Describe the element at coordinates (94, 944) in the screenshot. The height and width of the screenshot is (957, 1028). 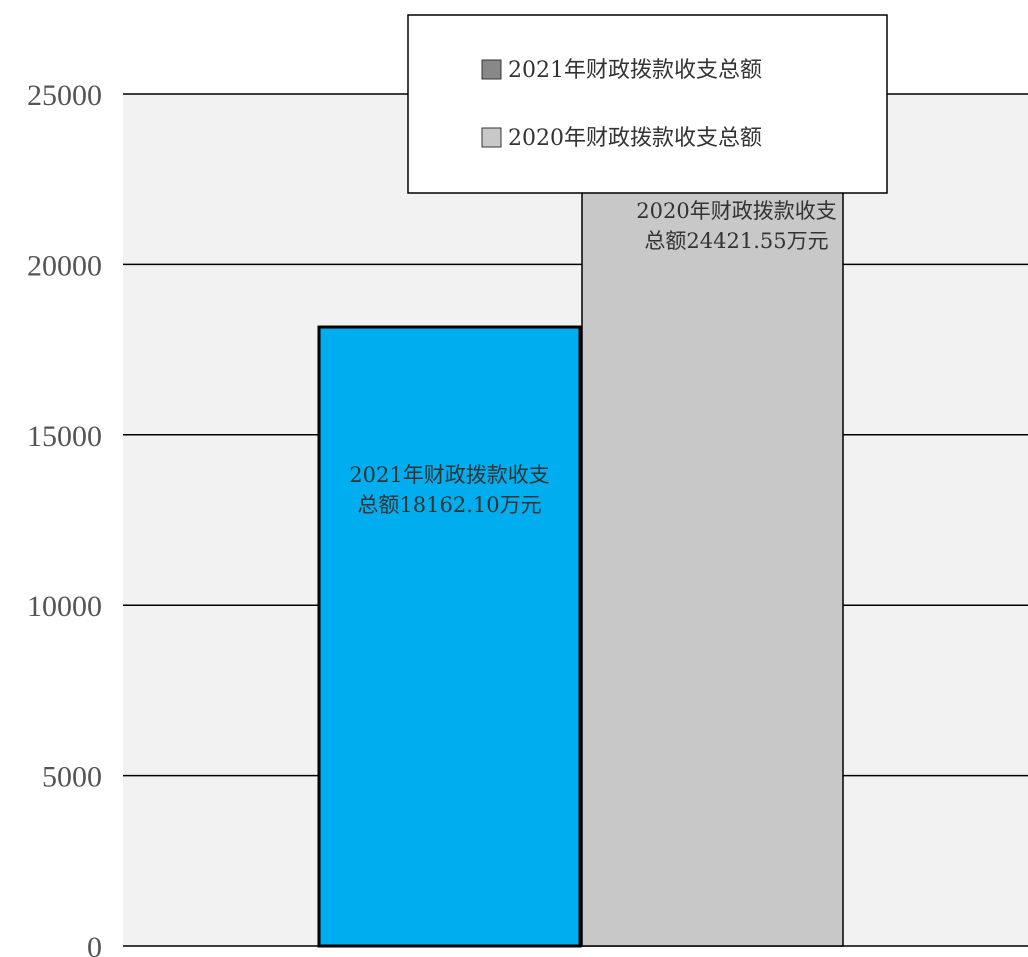
I see `y-tick-label: 0` at that location.